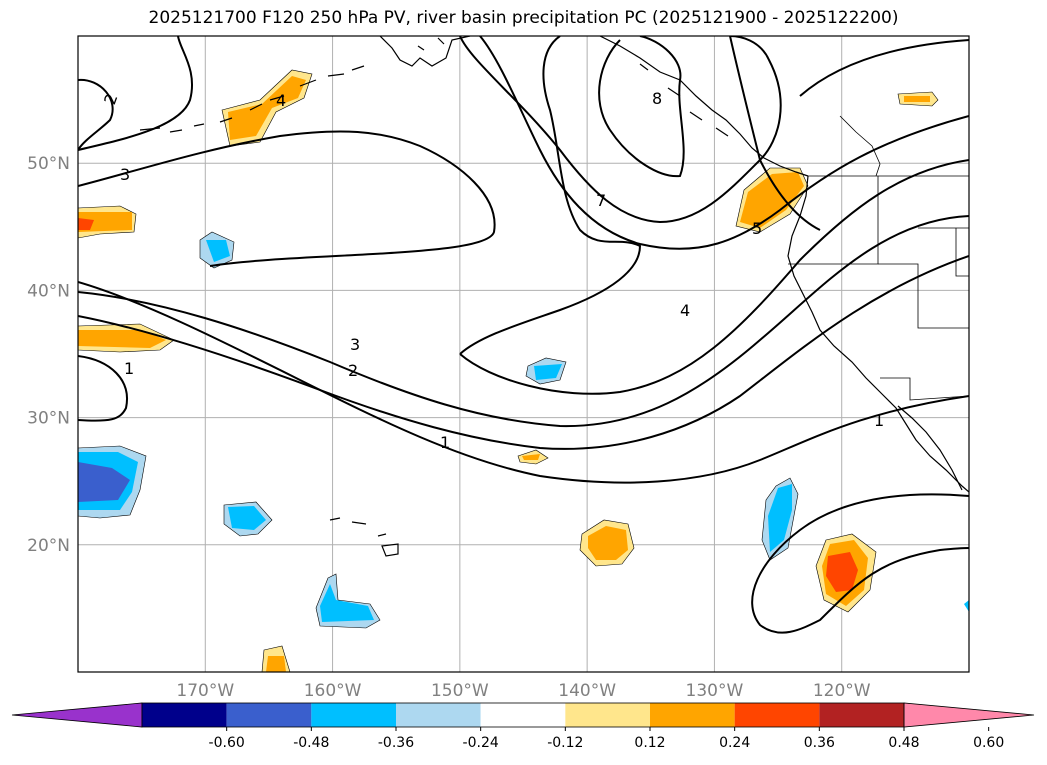 The image size is (1047, 765). Describe the element at coordinates (903, 743) in the screenshot. I see `colorbar-tick-label: 0.48` at that location.